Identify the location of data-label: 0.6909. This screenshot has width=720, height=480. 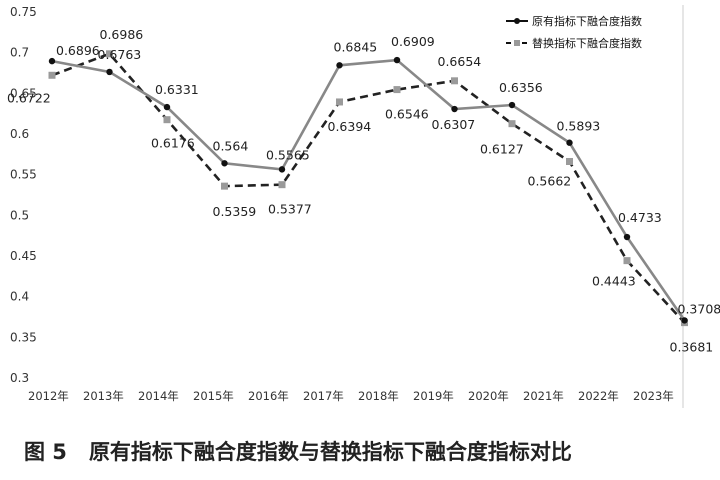
(413, 41).